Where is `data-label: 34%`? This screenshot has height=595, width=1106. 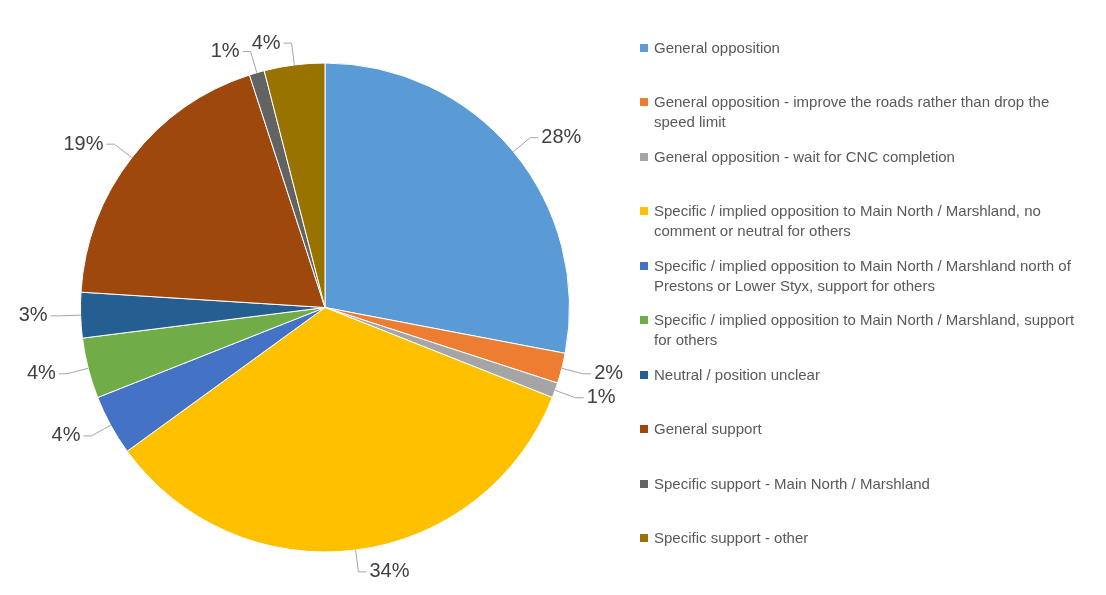
data-label: 34% is located at coordinates (389, 570).